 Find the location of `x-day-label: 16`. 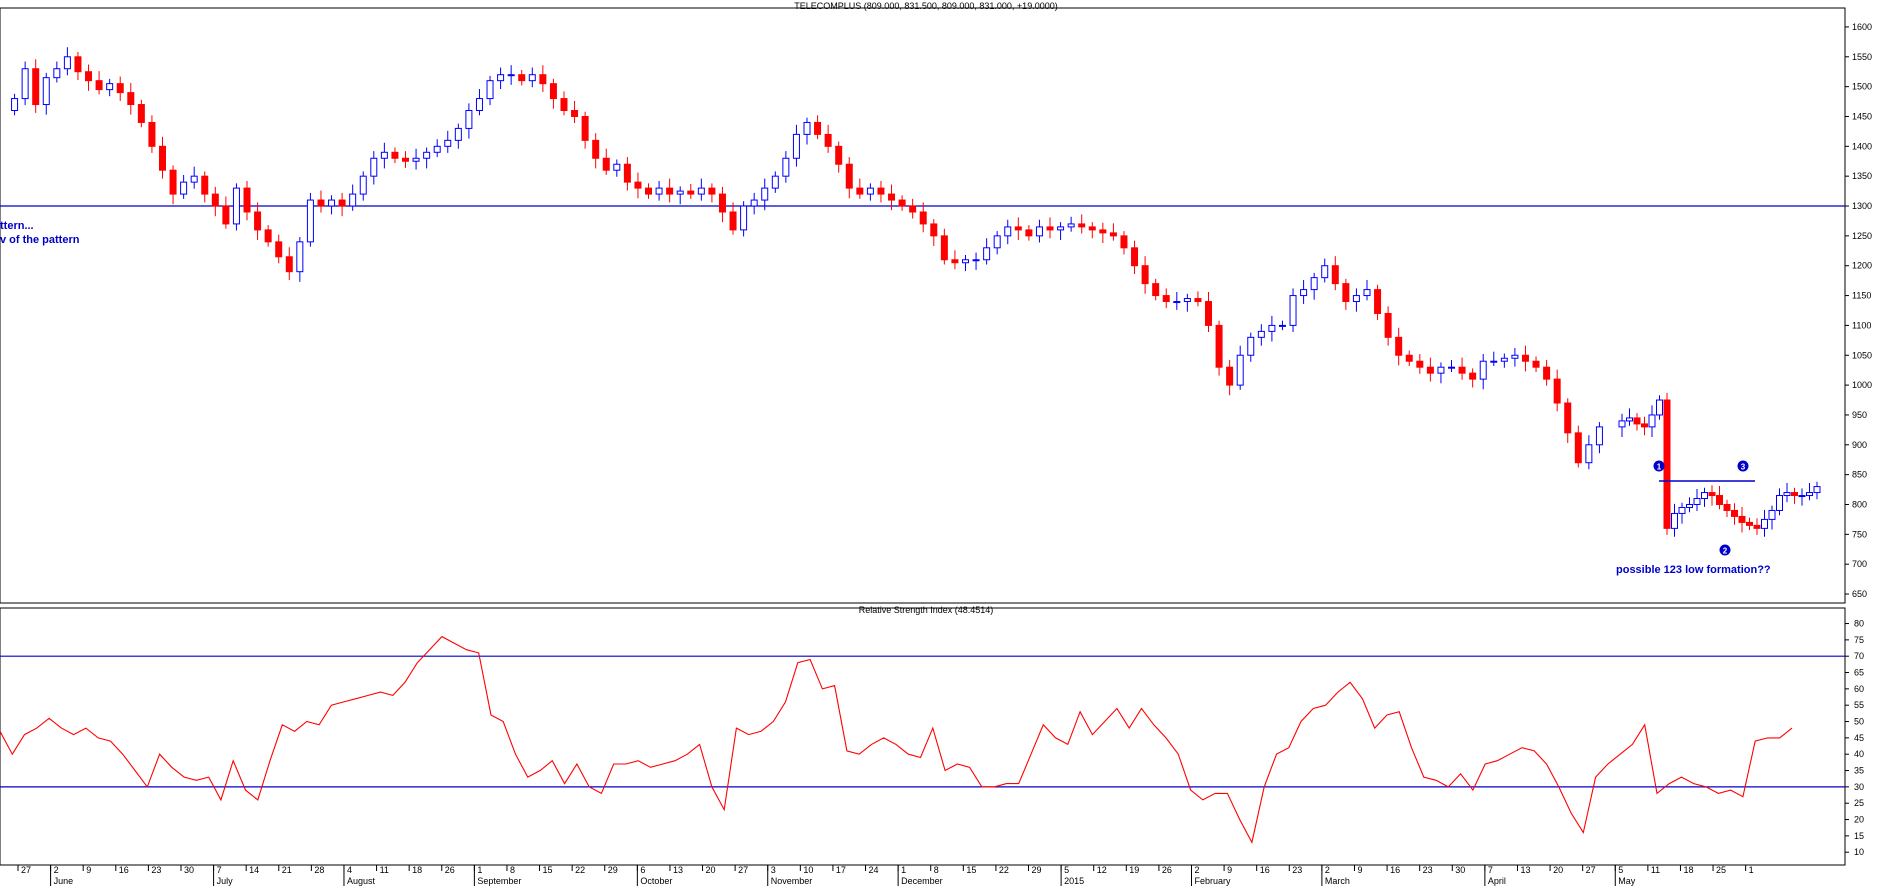

x-day-label: 16 is located at coordinates (124, 870).